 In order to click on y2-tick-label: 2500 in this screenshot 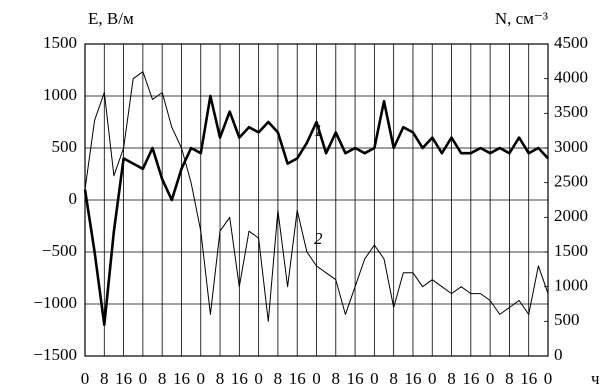, I will do `click(571, 181)`.